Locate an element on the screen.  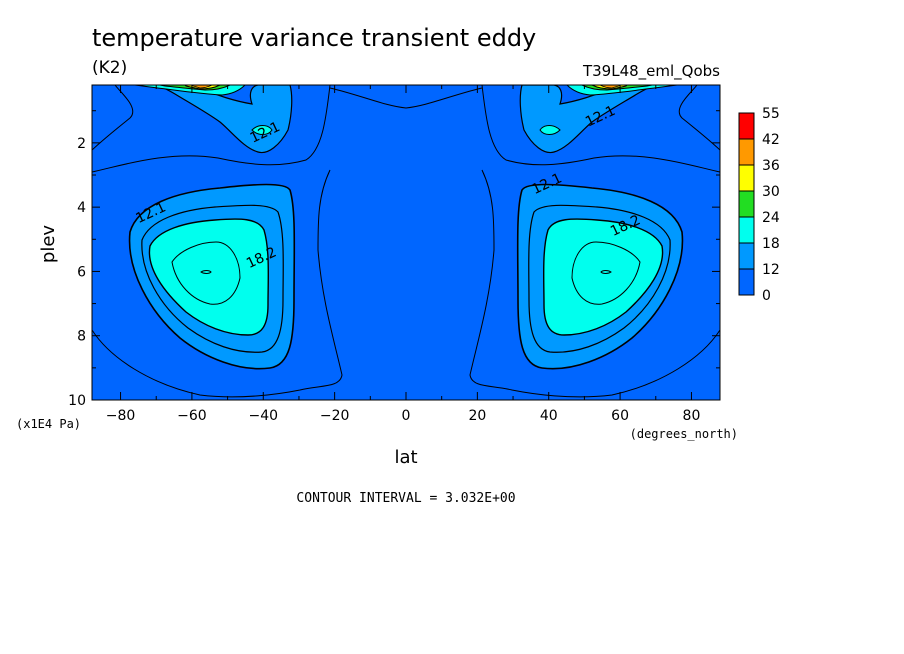
contour-inner-mid-right is located at coordinates (606, 273).